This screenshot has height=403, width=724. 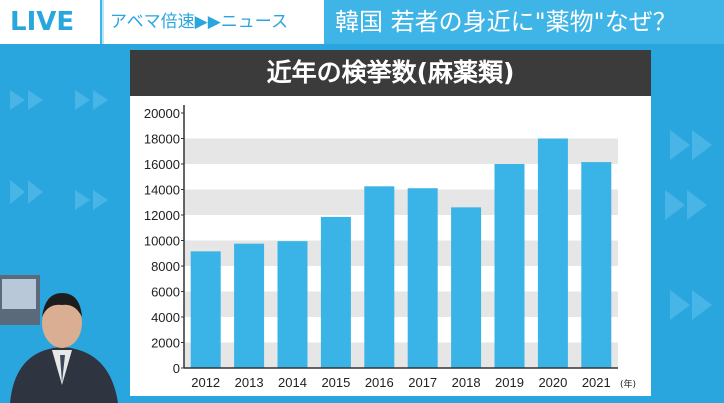 I want to click on live-badge: LIVE, so click(x=50, y=22).